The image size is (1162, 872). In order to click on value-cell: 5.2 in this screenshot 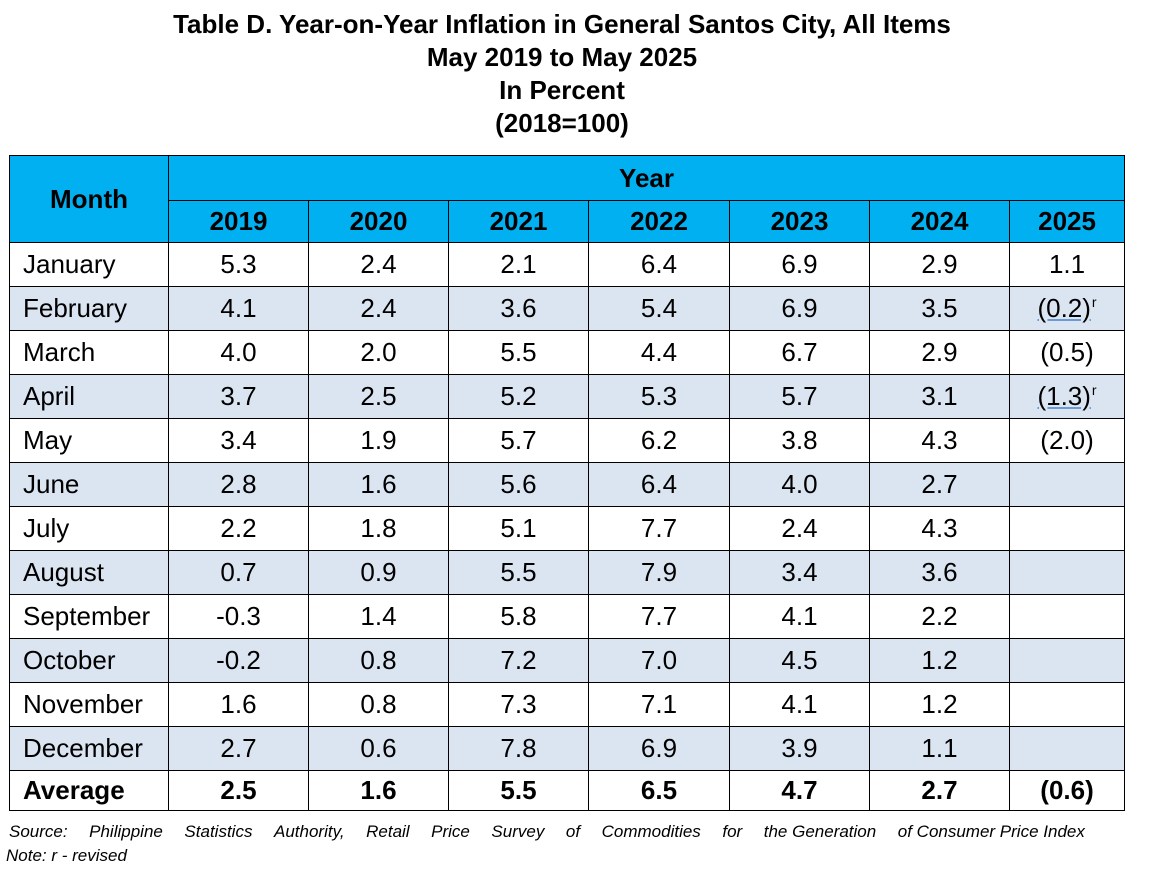, I will do `click(518, 396)`.